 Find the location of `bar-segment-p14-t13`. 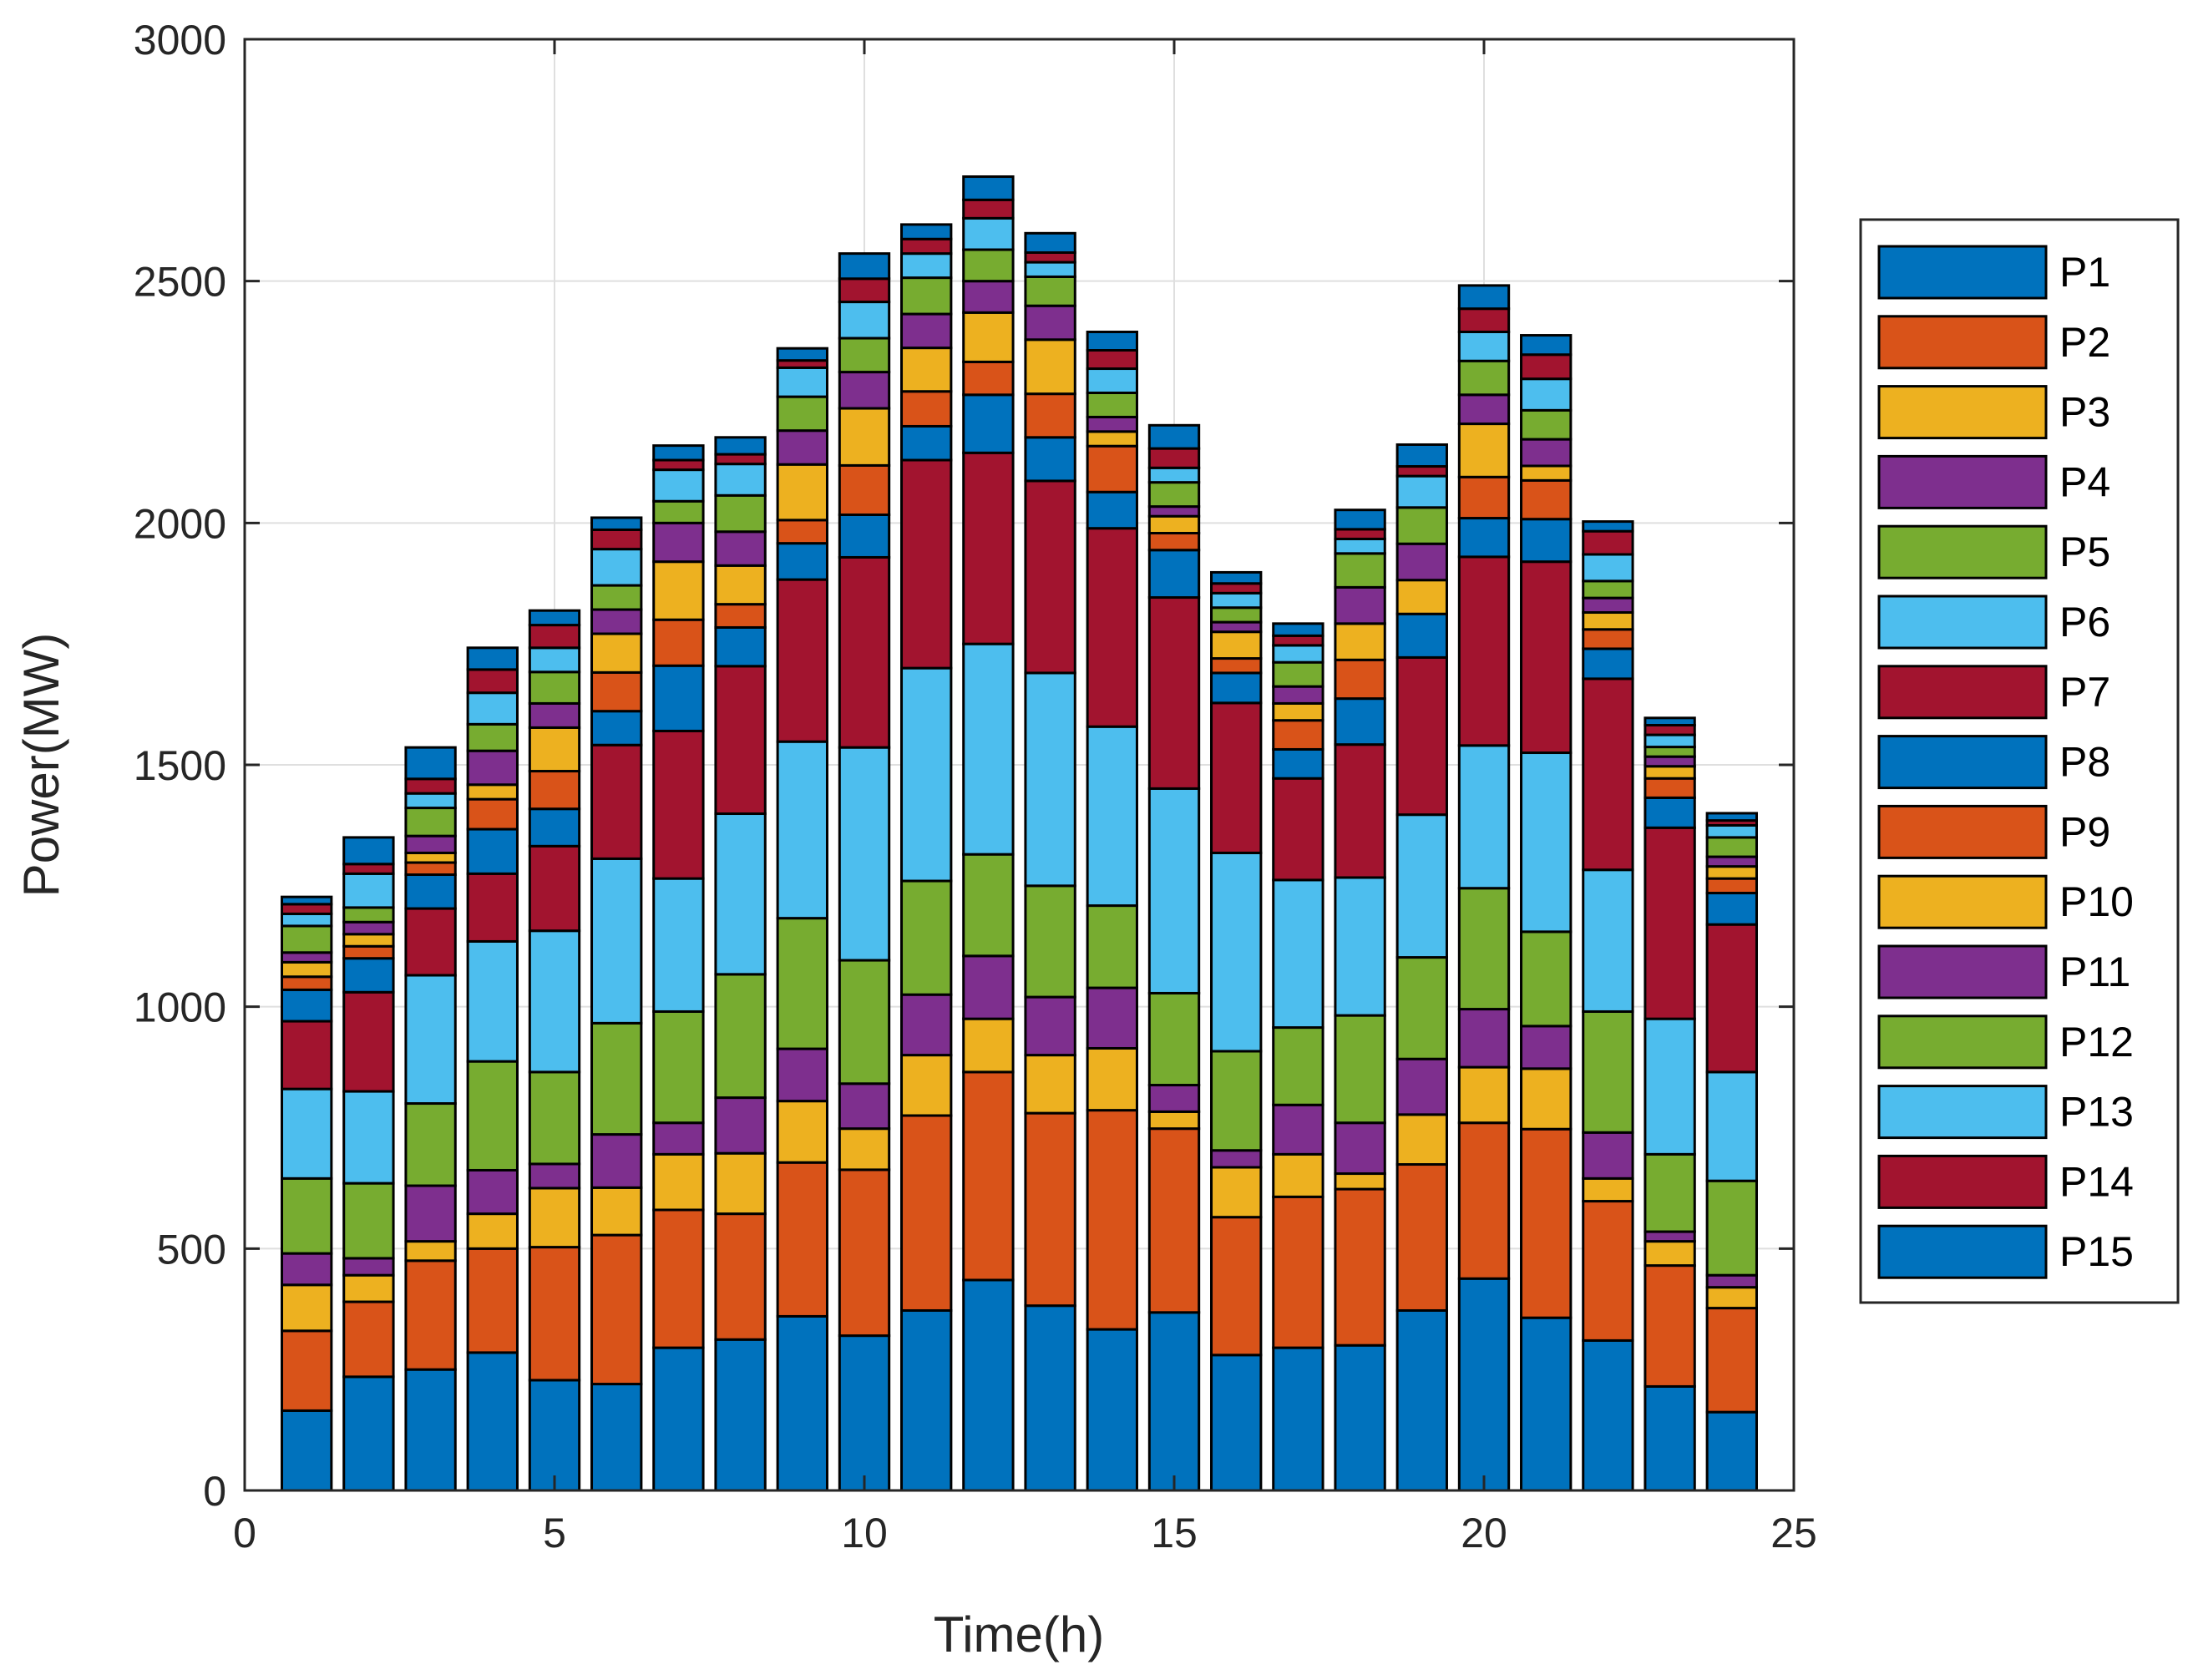

bar-segment-p14-t13 is located at coordinates (1050, 257).